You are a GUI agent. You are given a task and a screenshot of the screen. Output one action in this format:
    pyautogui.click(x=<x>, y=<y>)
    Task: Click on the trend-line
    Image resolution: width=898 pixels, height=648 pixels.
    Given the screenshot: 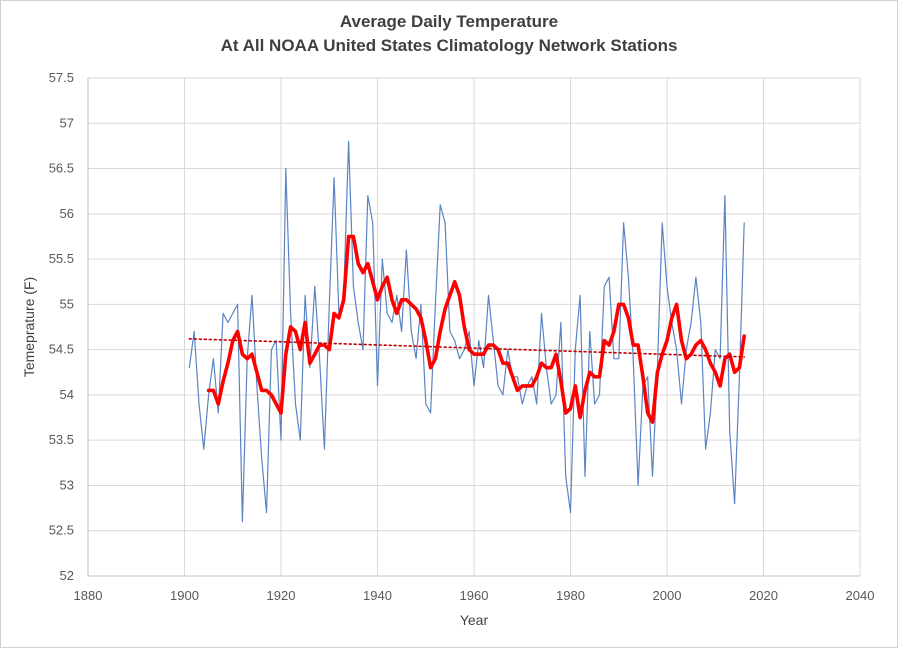 What is the action you would take?
    pyautogui.click(x=467, y=347)
    